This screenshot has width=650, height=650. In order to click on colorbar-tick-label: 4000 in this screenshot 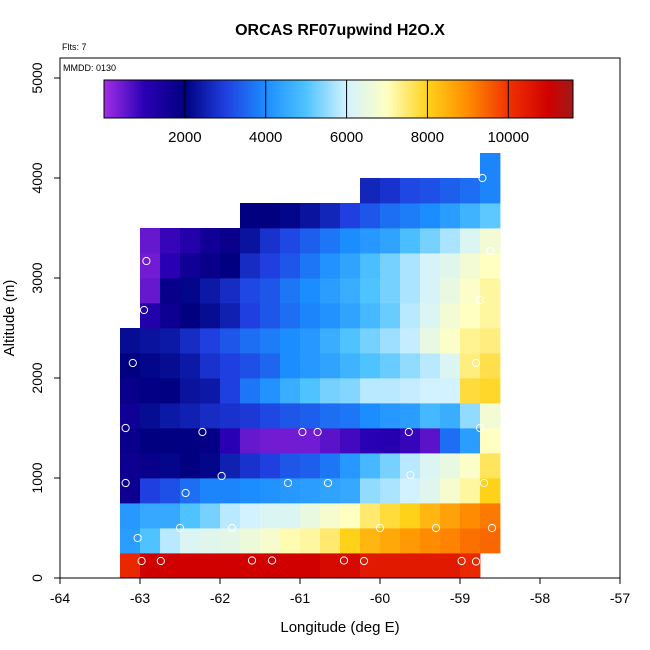, I will do `click(265, 137)`.